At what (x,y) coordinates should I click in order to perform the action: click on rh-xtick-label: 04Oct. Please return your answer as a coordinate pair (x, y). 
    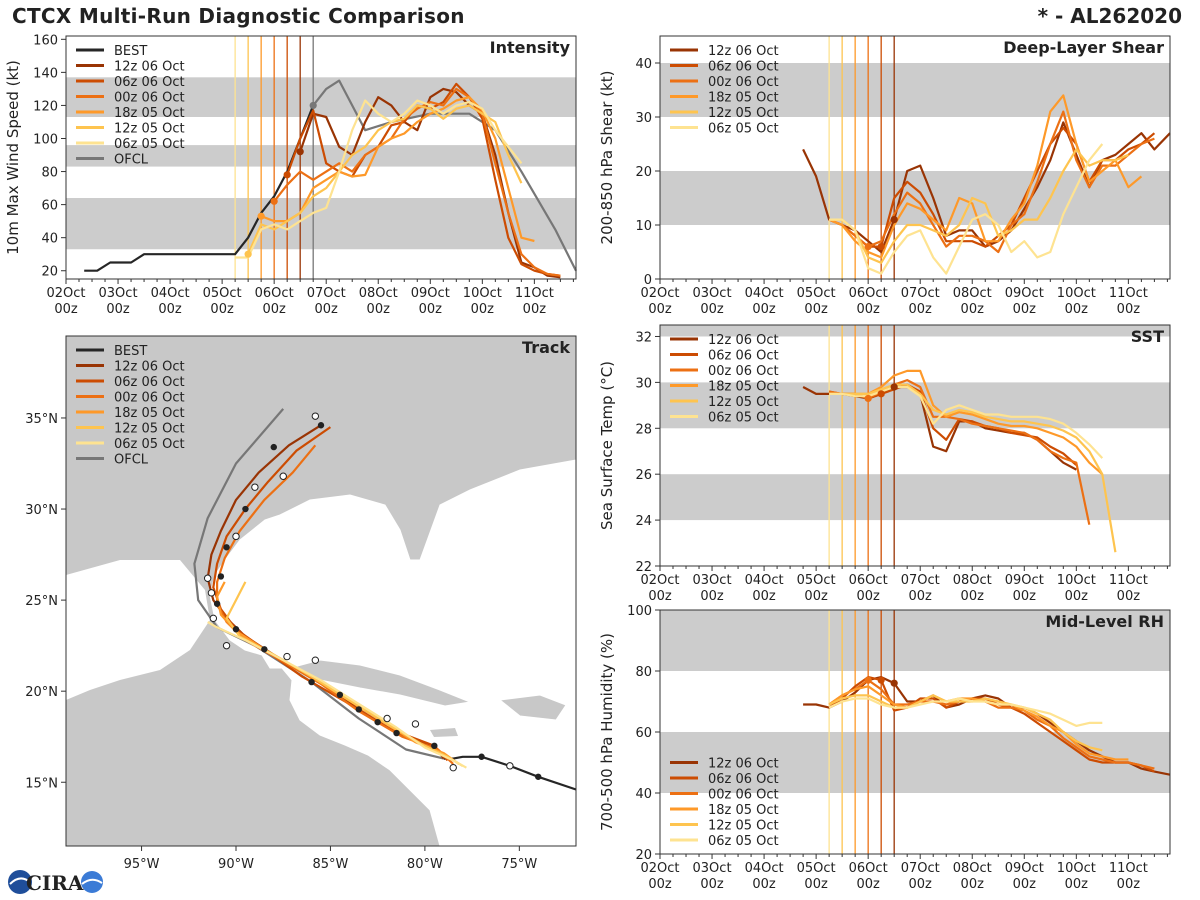
    Looking at the image, I should click on (764, 868).